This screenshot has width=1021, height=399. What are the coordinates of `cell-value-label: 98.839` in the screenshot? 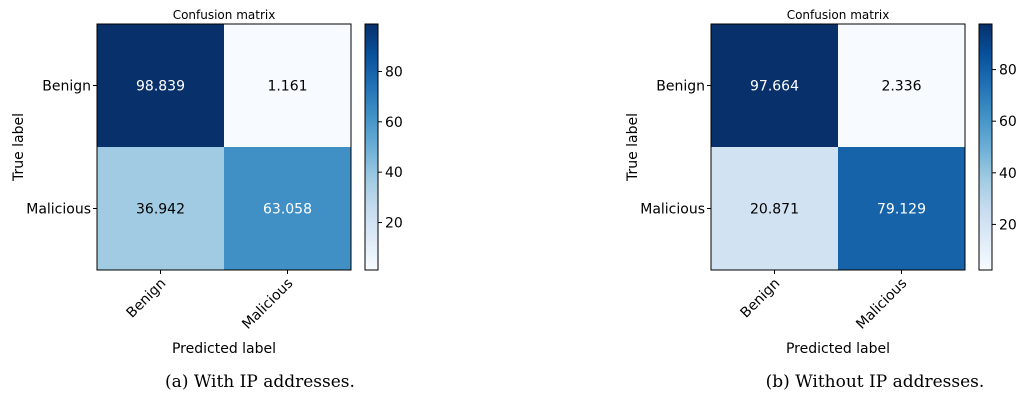 It's located at (160, 87).